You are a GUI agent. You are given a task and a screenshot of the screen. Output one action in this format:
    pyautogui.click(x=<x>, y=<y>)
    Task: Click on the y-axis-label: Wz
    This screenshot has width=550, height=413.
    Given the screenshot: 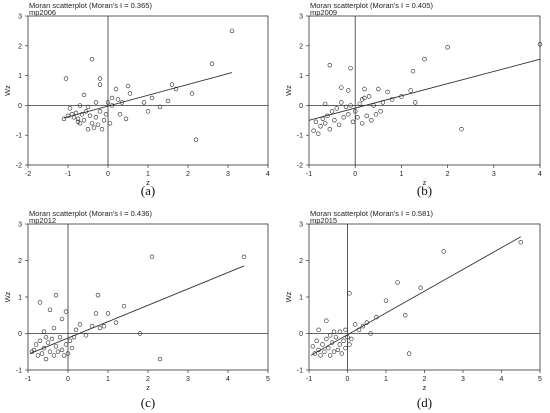 What is the action you would take?
    pyautogui.click(x=7, y=90)
    